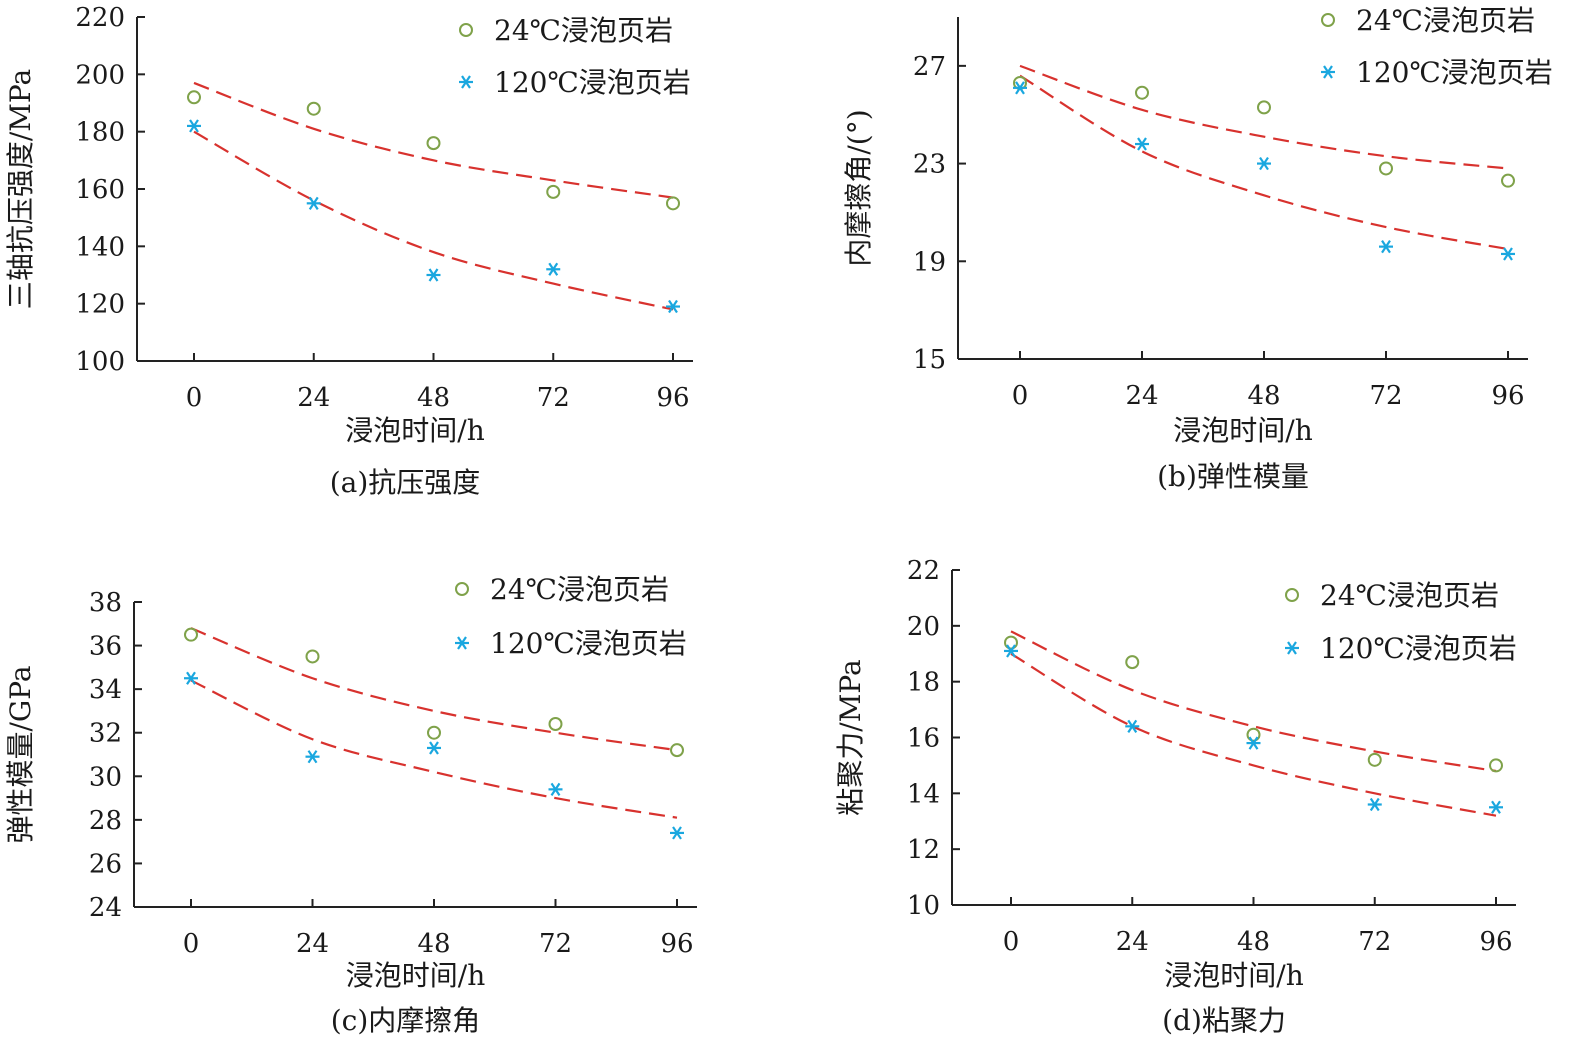 The width and height of the screenshot is (1584, 1062). What do you see at coordinates (100, 190) in the screenshot?
I see `y-tick-label: 160` at bounding box center [100, 190].